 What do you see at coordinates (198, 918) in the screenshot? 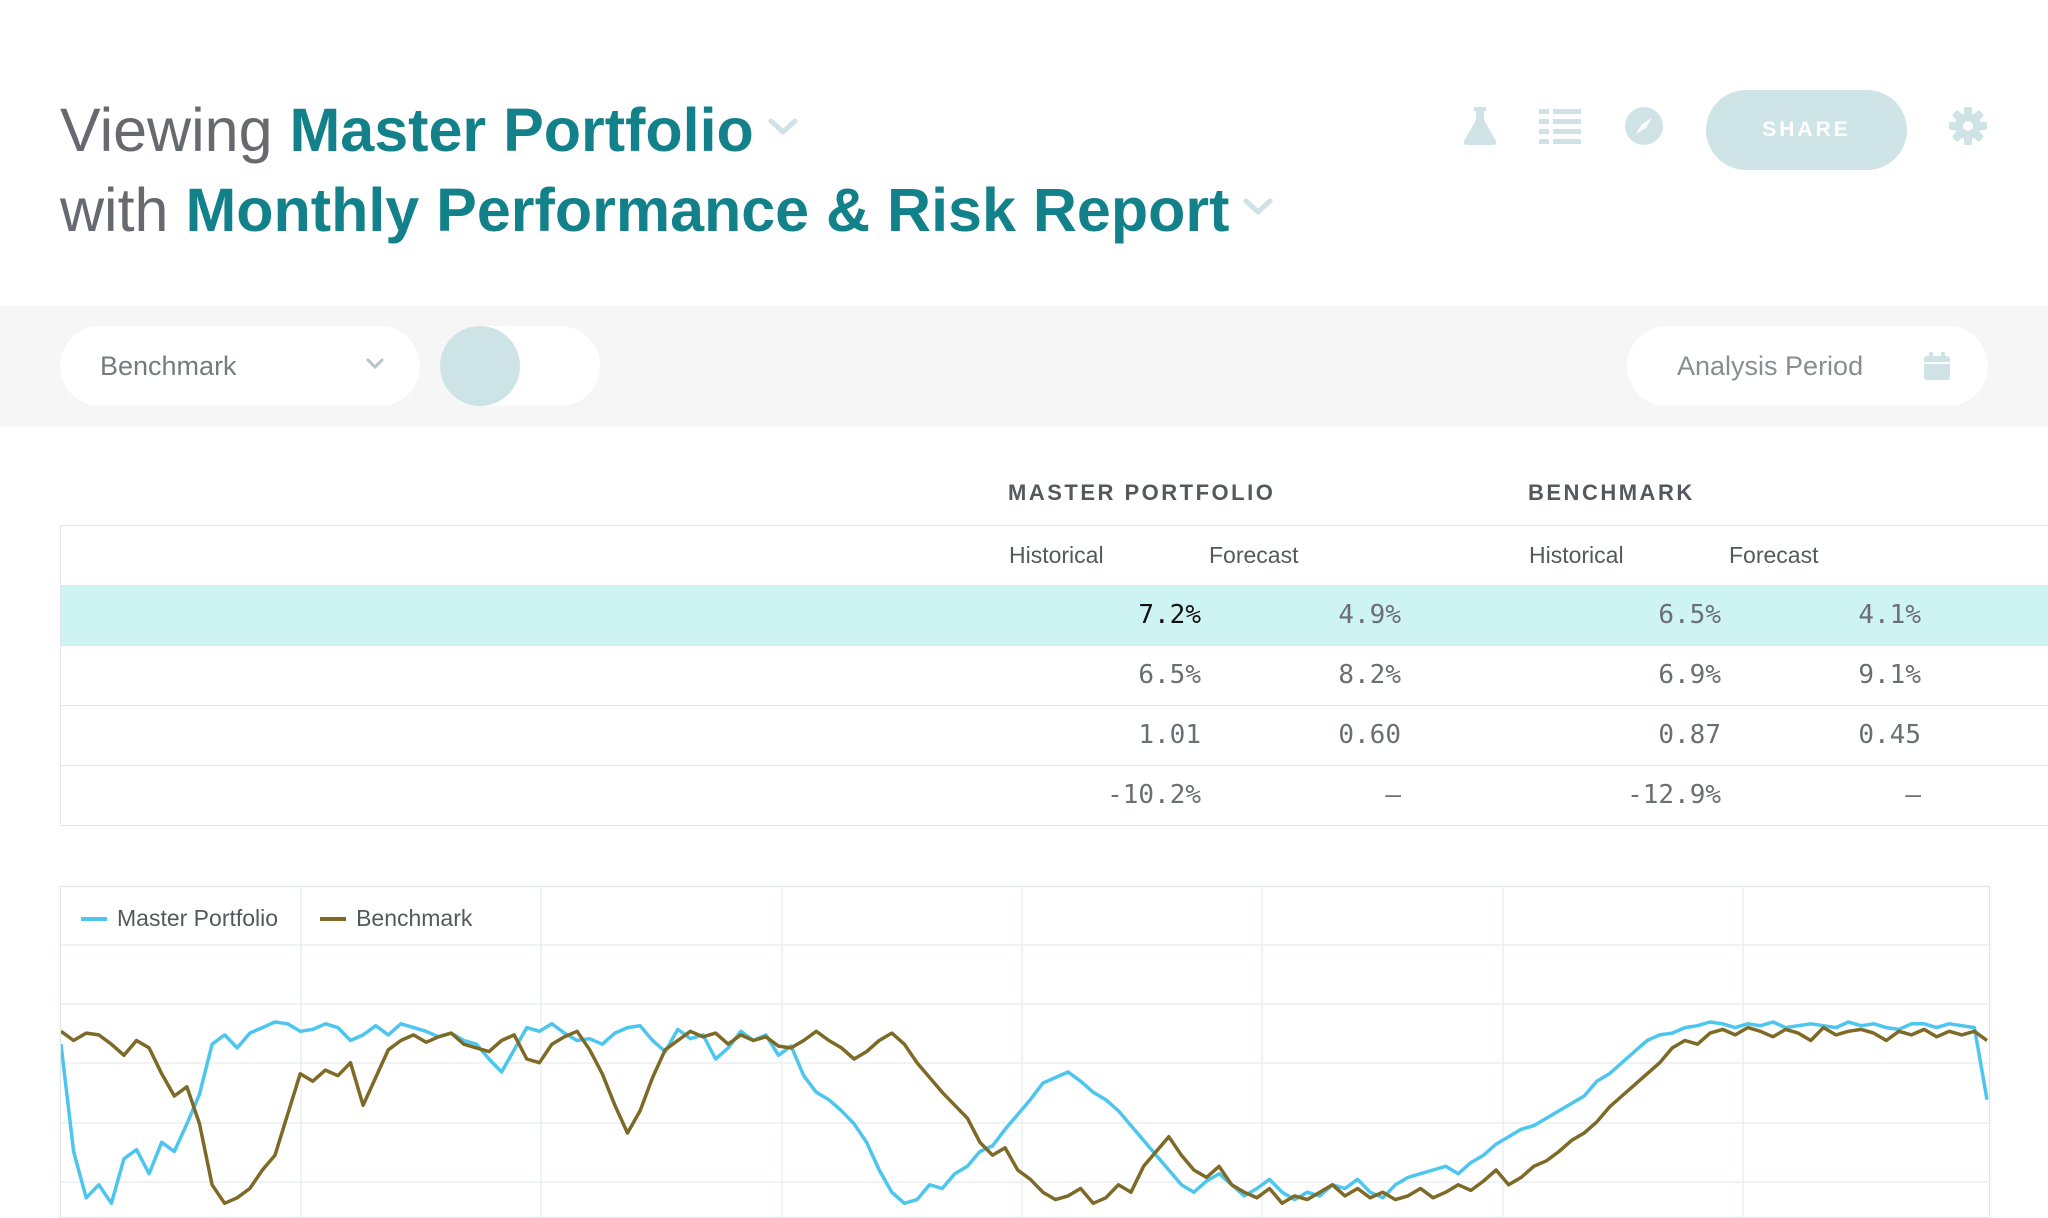
I see `legend-label: Master Portfolio` at bounding box center [198, 918].